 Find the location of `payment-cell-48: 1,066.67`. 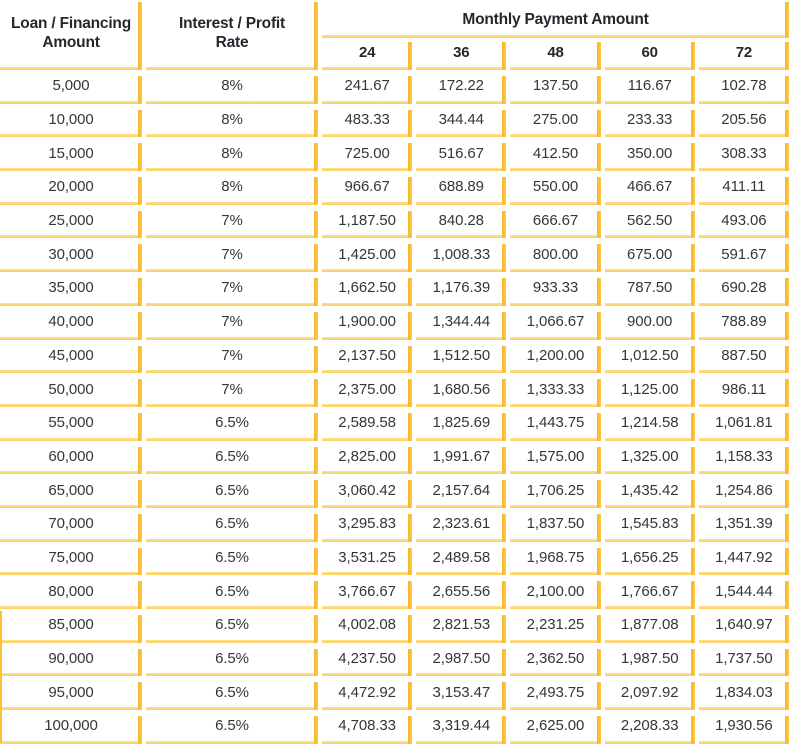

payment-cell-48: 1,066.67 is located at coordinates (557, 323).